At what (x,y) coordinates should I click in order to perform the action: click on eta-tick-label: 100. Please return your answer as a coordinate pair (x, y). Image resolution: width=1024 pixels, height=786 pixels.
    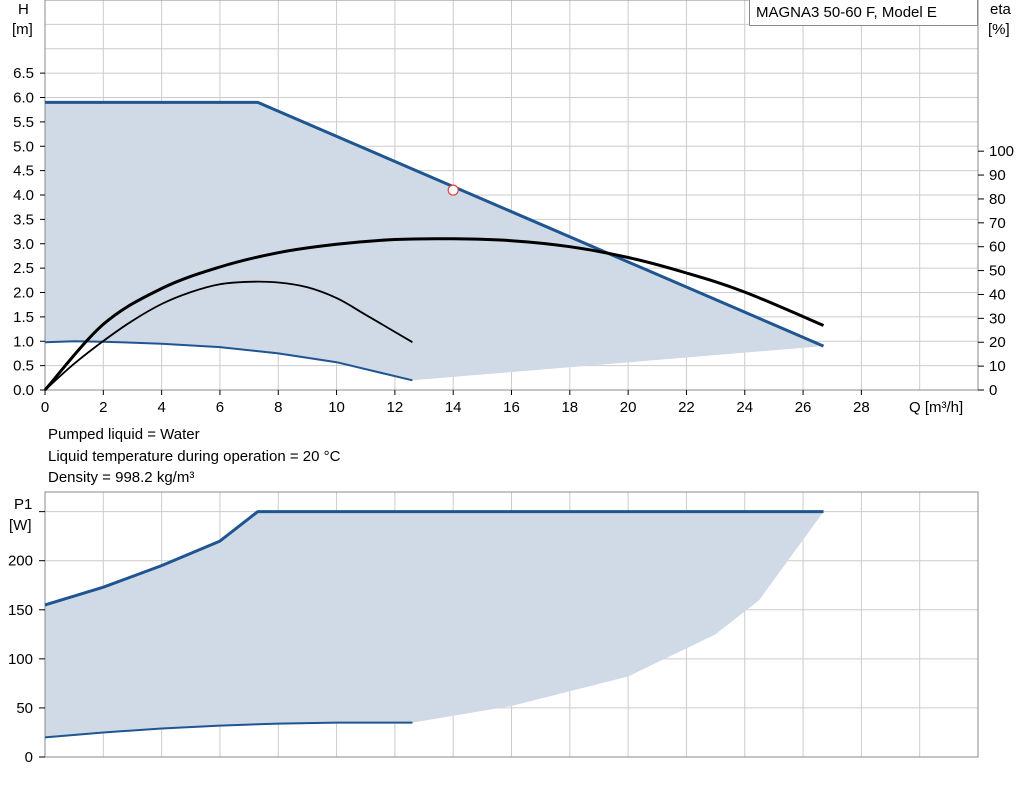
    Looking at the image, I should click on (1001, 151).